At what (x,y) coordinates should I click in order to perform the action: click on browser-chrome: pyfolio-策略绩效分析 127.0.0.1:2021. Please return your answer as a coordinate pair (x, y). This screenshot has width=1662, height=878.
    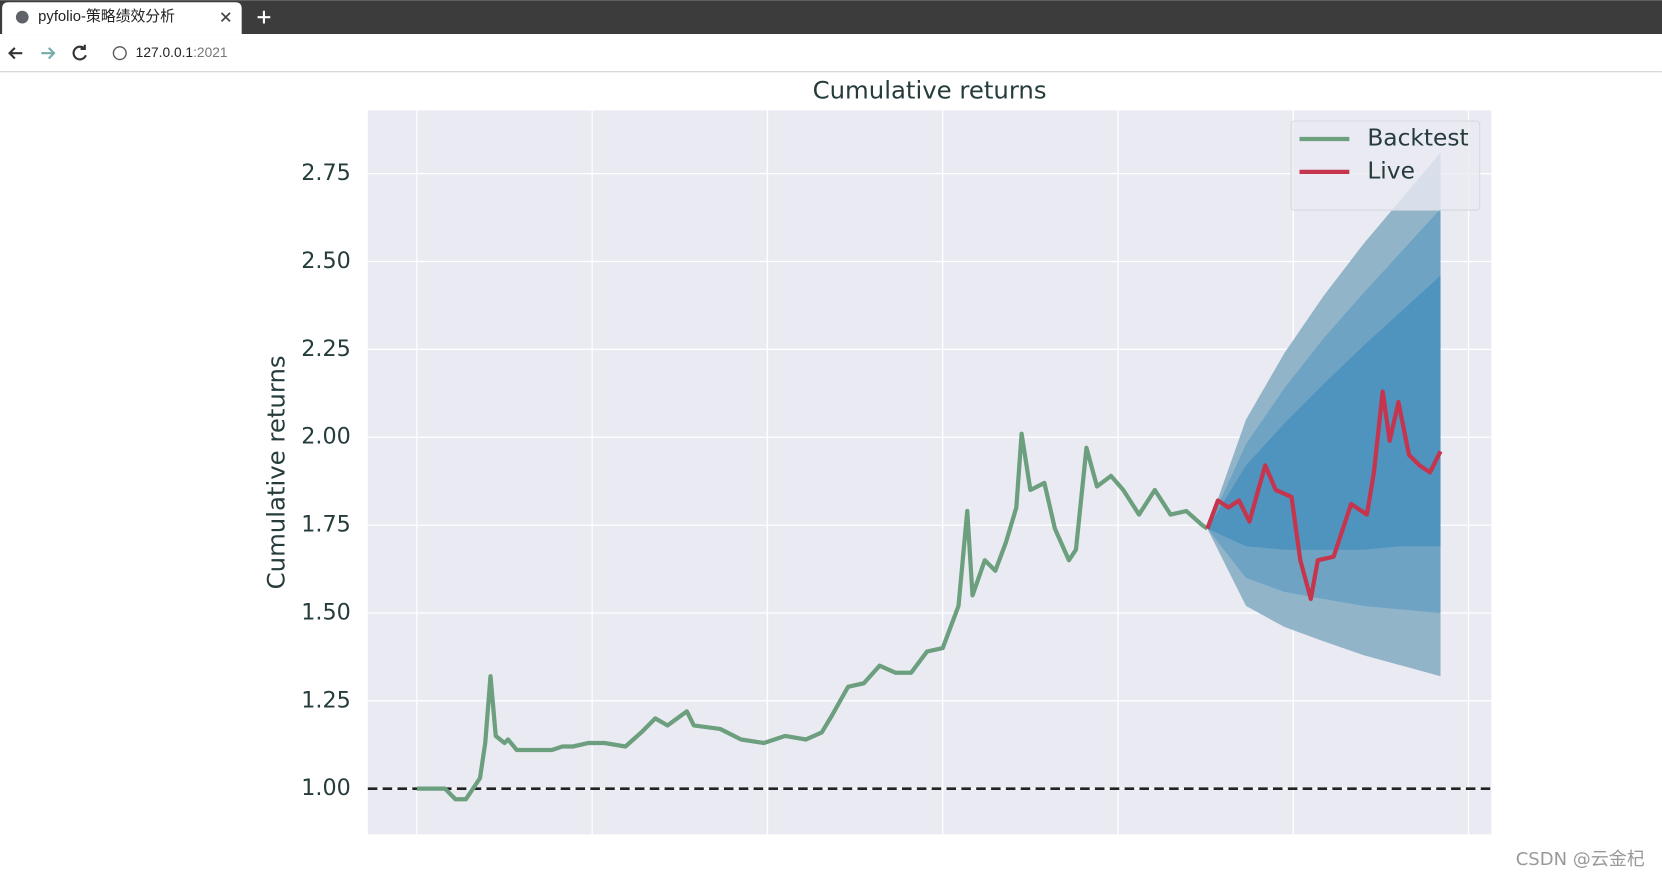
    Looking at the image, I should click on (831, 36).